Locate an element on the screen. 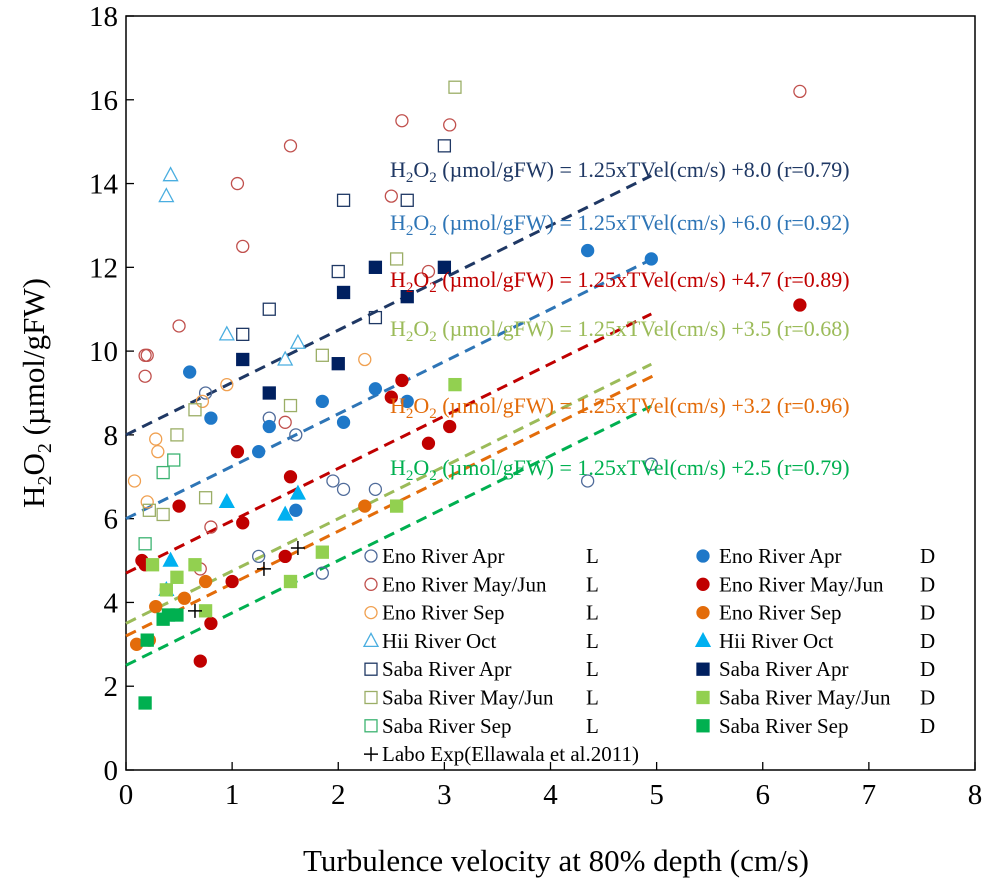 The image size is (990, 883). legend-item: Labo Exp(Ellawala et al.2011) is located at coordinates (501, 754).